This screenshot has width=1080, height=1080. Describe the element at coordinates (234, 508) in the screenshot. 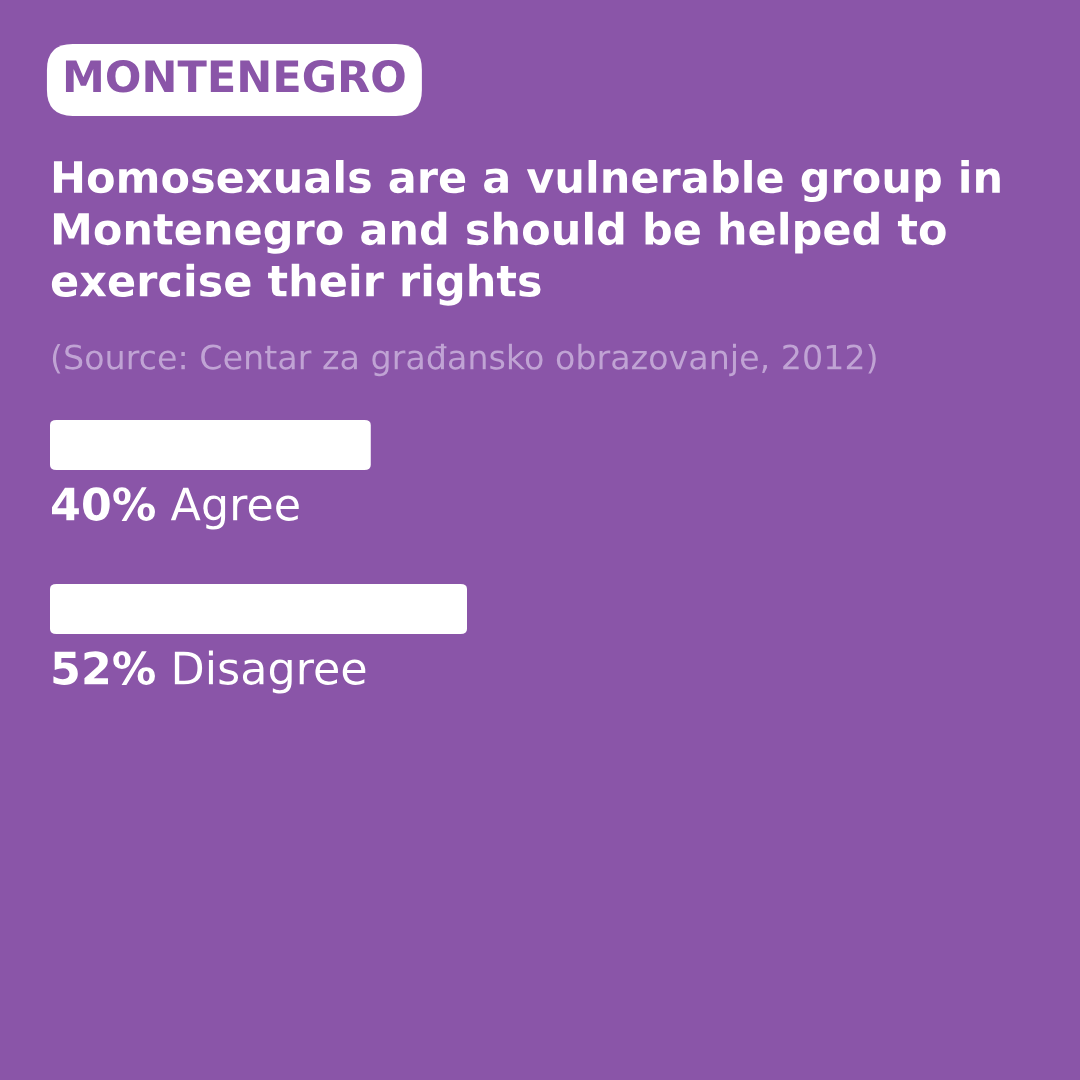

I see `y-tick-label: Agree` at that location.